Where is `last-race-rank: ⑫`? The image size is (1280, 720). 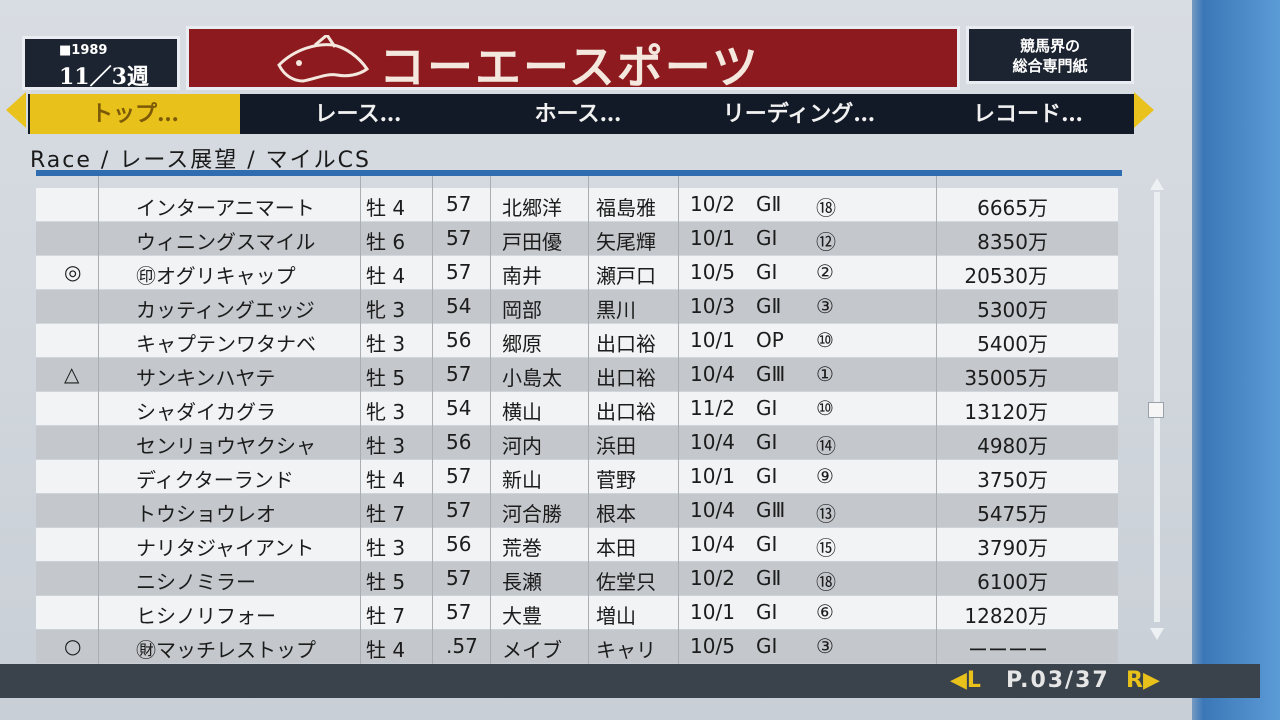 last-race-rank: ⑫ is located at coordinates (826, 242).